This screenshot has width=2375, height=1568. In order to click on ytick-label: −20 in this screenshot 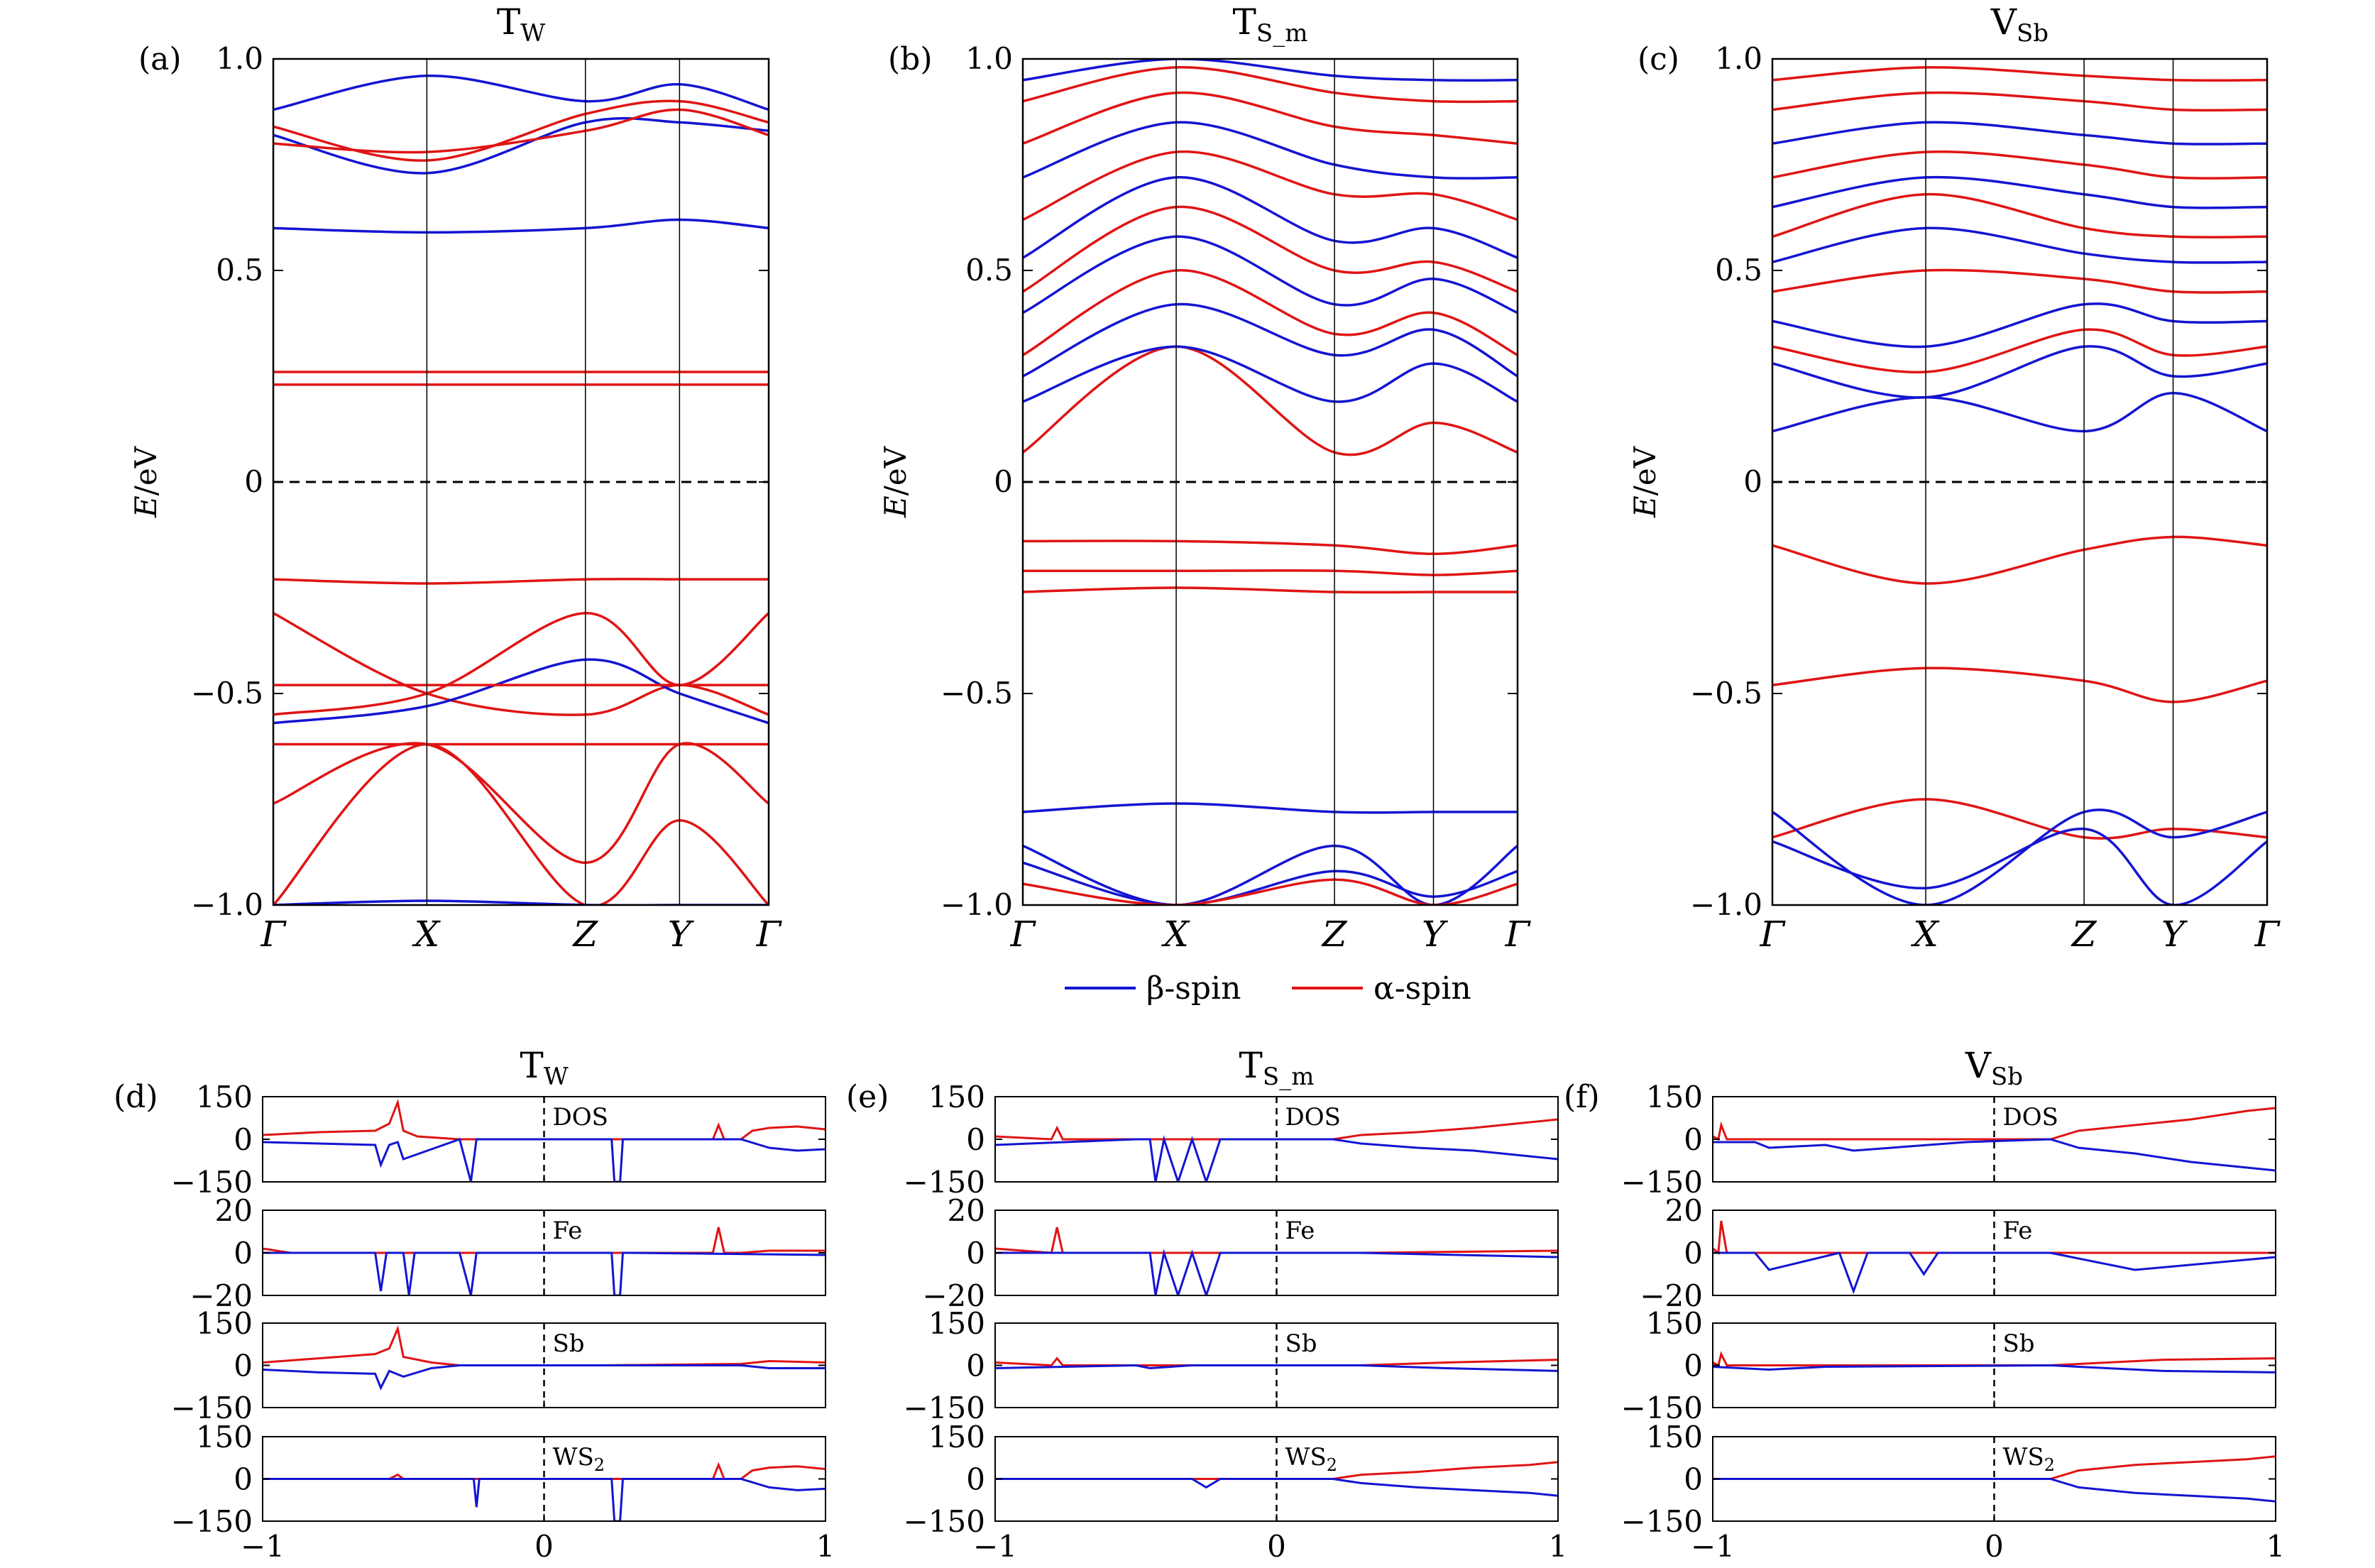, I will do `click(221, 1295)`.